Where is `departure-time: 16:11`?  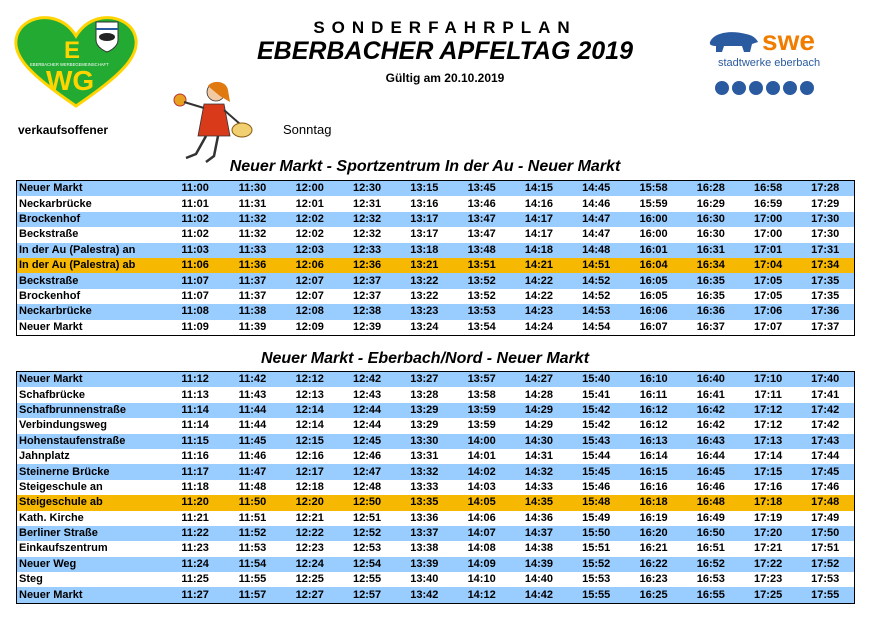
departure-time: 16:11 is located at coordinates (653, 395).